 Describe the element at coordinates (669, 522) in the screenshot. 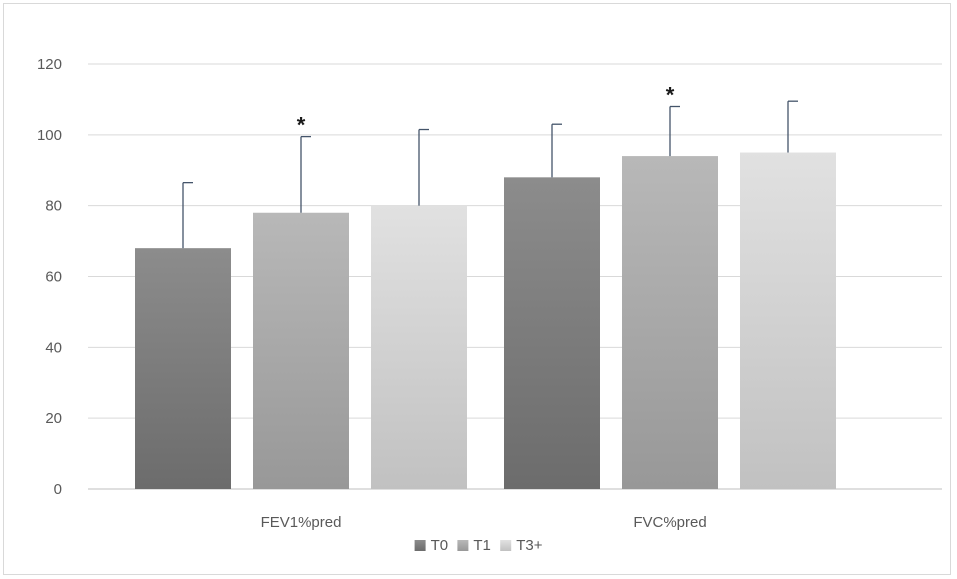

I see `x-category-label: FVC%pred` at that location.